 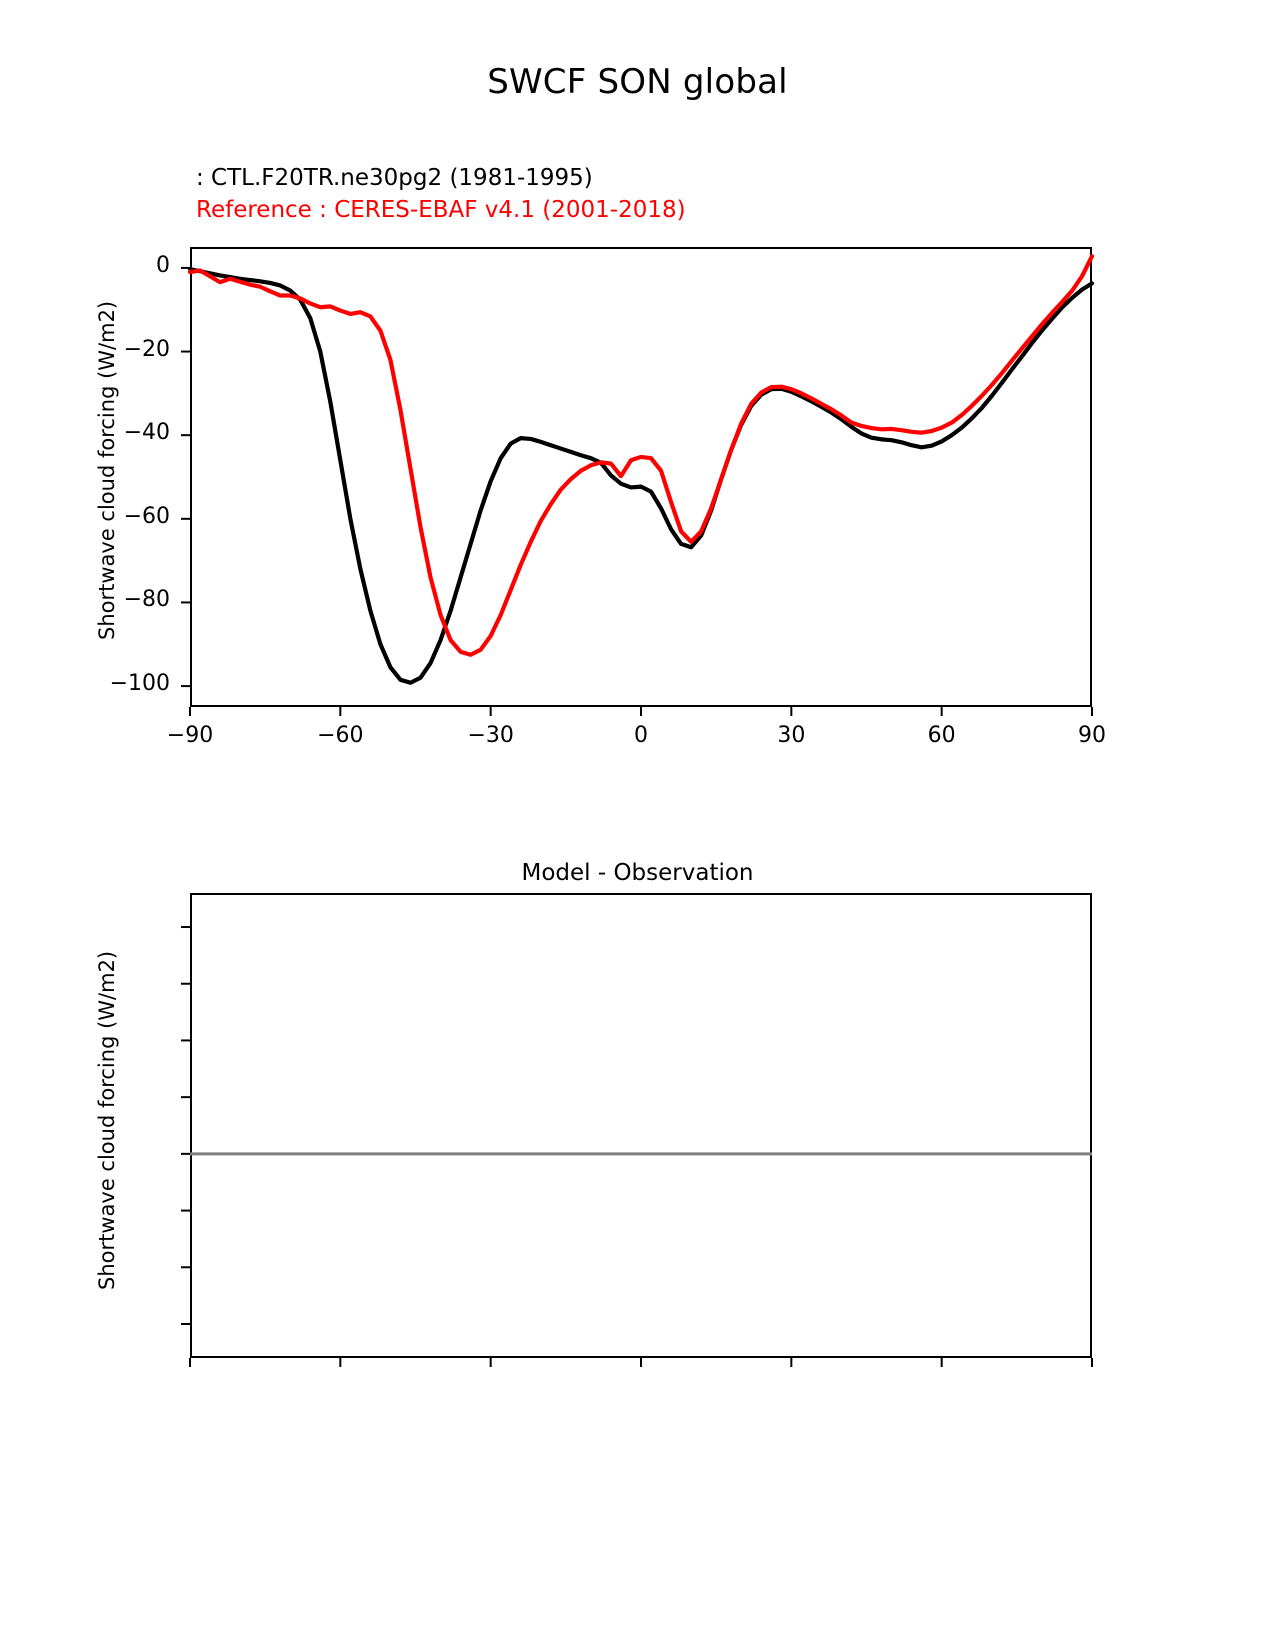 I want to click on y-tick-label: −60, so click(x=146, y=516).